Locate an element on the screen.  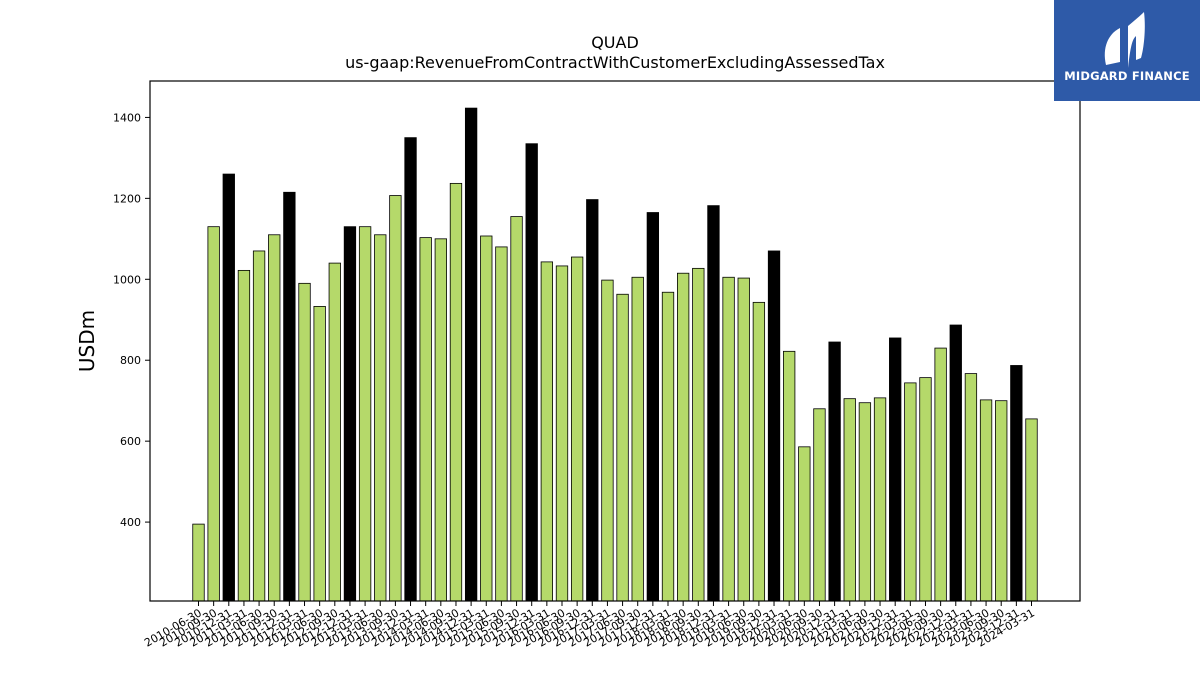
y-tick-label: 400 is located at coordinates (130, 522).